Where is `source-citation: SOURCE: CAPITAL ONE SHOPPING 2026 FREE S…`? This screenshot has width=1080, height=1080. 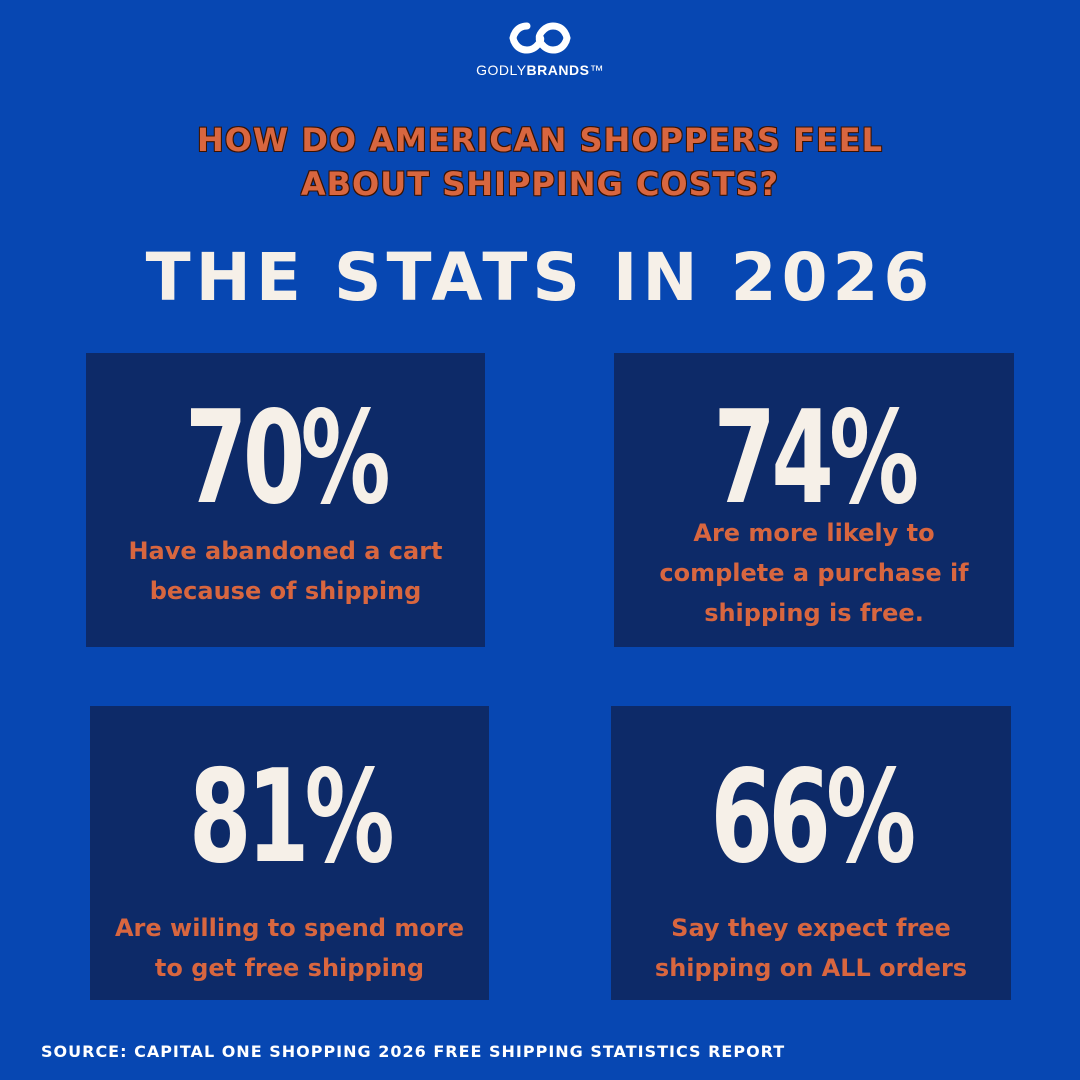 source-citation: SOURCE: CAPITAL ONE SHOPPING 2026 FREE S… is located at coordinates (413, 1051).